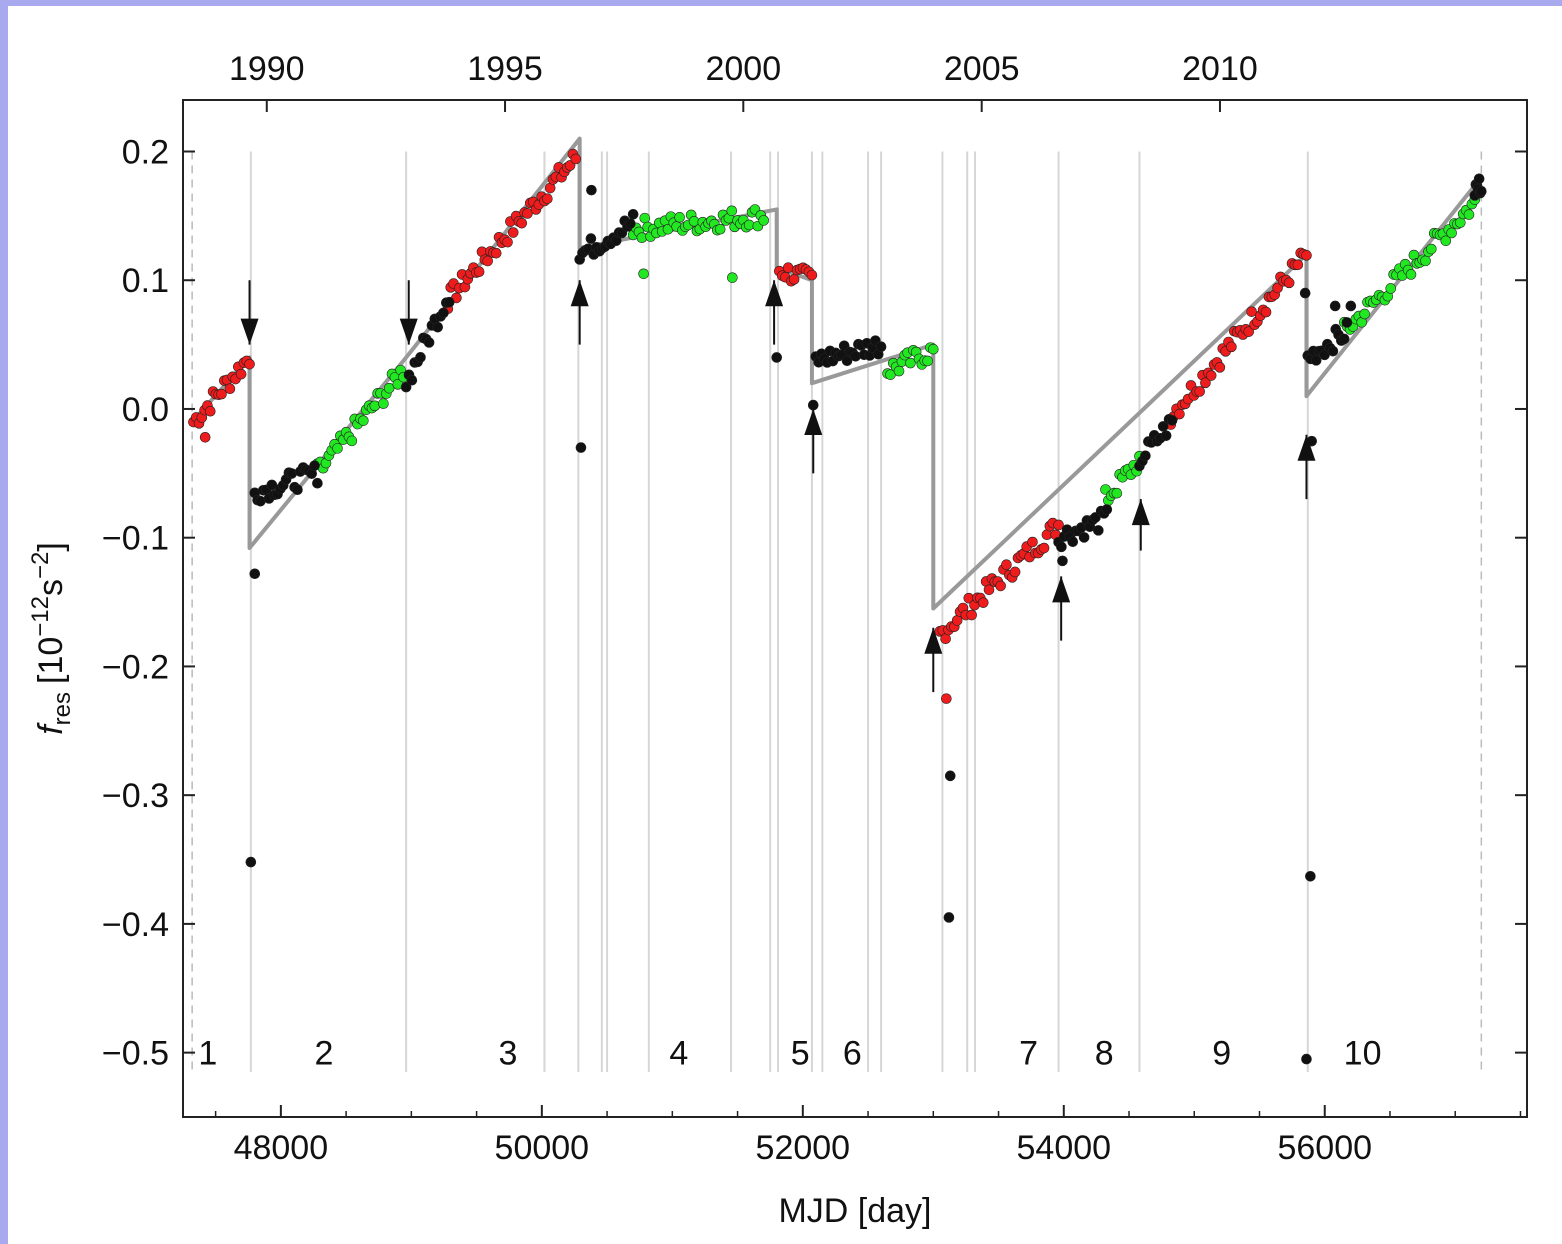 The image size is (1562, 1244). Describe the element at coordinates (40, 565) in the screenshot. I see `y-label-exponent-2: −2` at that location.